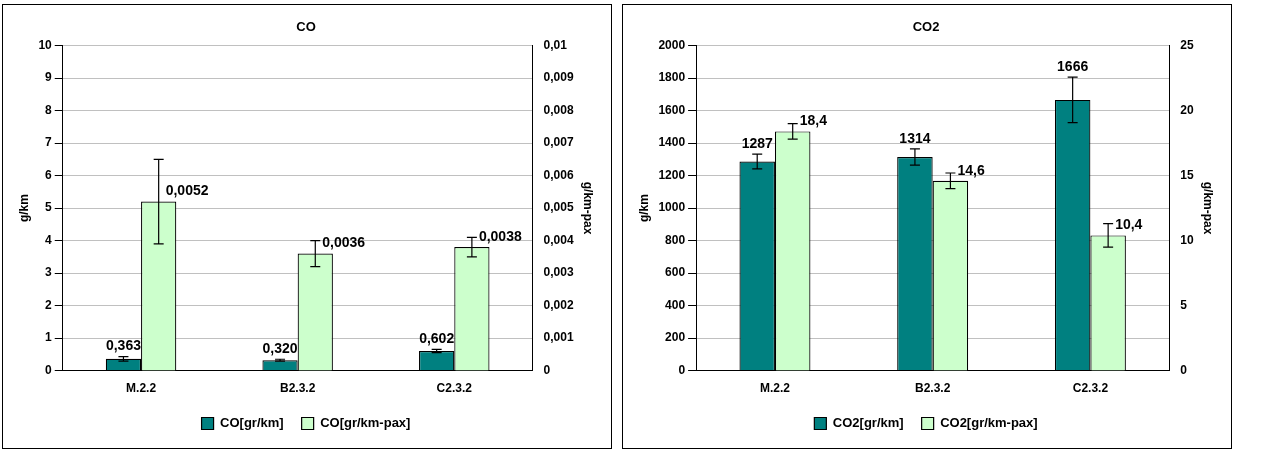 The height and width of the screenshot is (455, 1262). What do you see at coordinates (49, 77) in the screenshot?
I see `y-tick-label: 9` at bounding box center [49, 77].